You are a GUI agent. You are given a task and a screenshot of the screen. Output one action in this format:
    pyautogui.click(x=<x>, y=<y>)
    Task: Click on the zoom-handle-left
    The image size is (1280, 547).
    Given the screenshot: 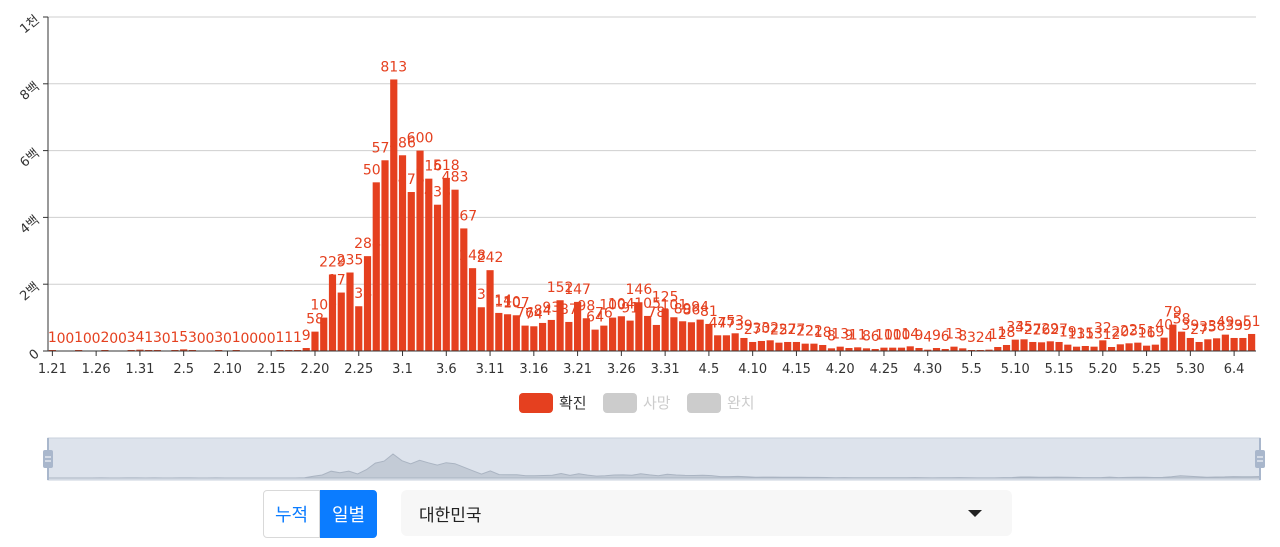 What is the action you would take?
    pyautogui.click(x=48, y=459)
    